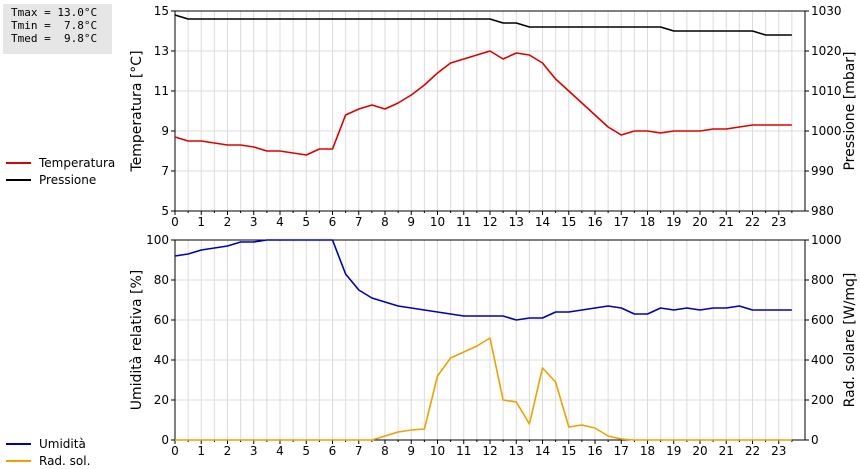 The height and width of the screenshot is (469, 860). Describe the element at coordinates (822, 320) in the screenshot. I see `y-tick-label-right: 600` at that location.